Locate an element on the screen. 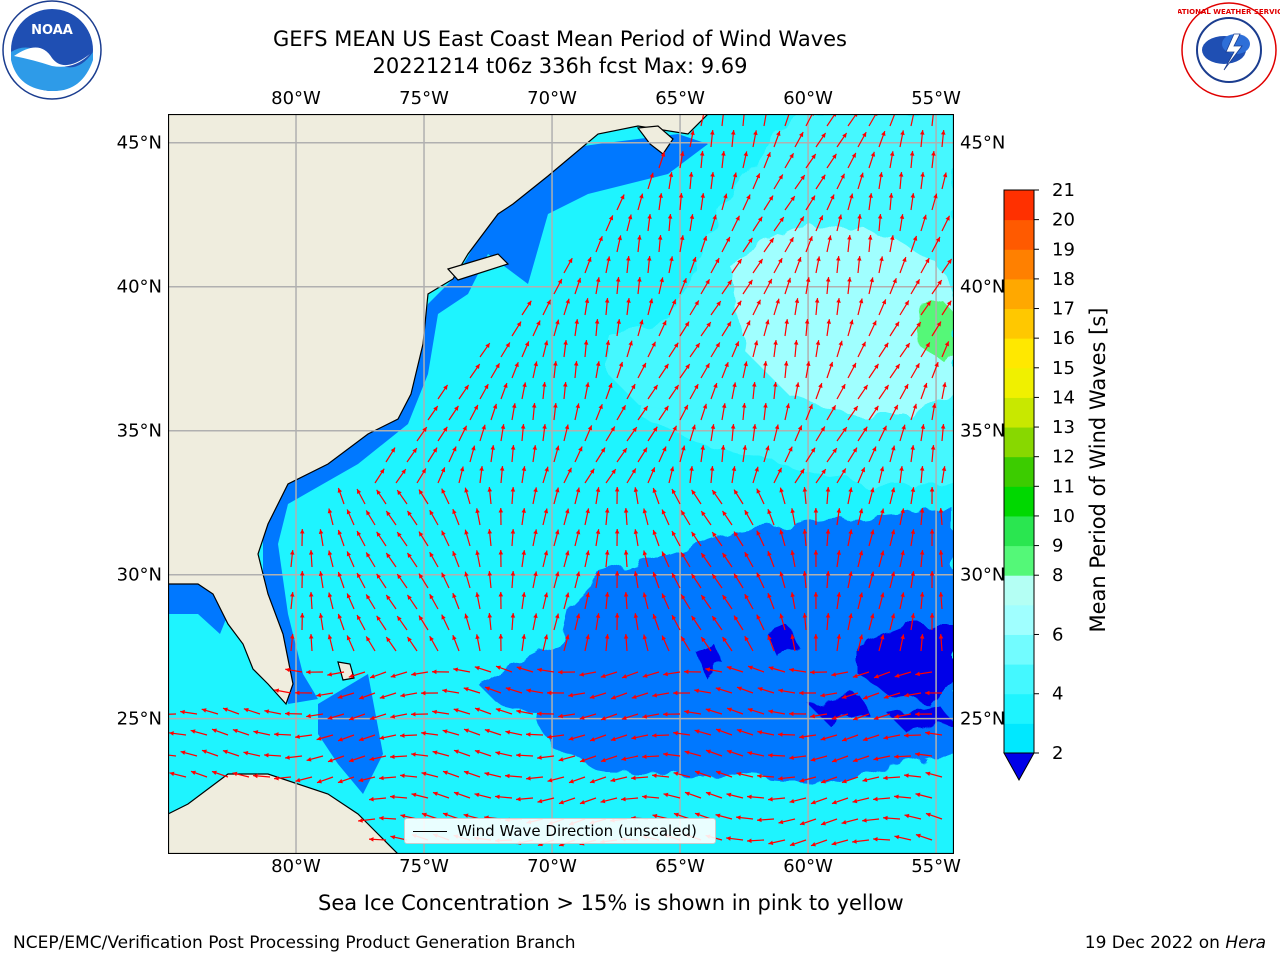  lat-tick-label-left: 45°N is located at coordinates (139, 143).